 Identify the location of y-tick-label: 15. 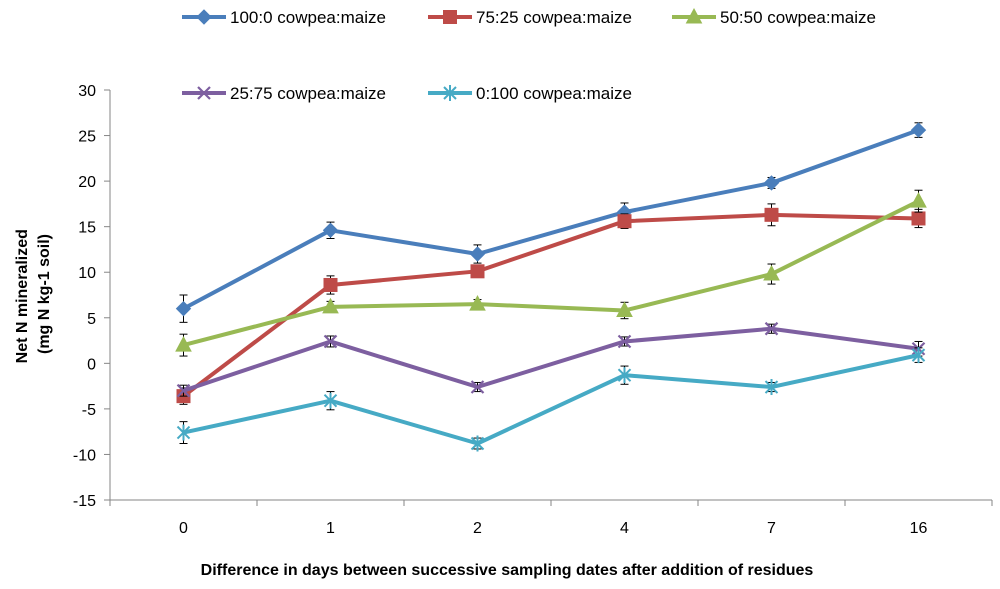
(87, 228).